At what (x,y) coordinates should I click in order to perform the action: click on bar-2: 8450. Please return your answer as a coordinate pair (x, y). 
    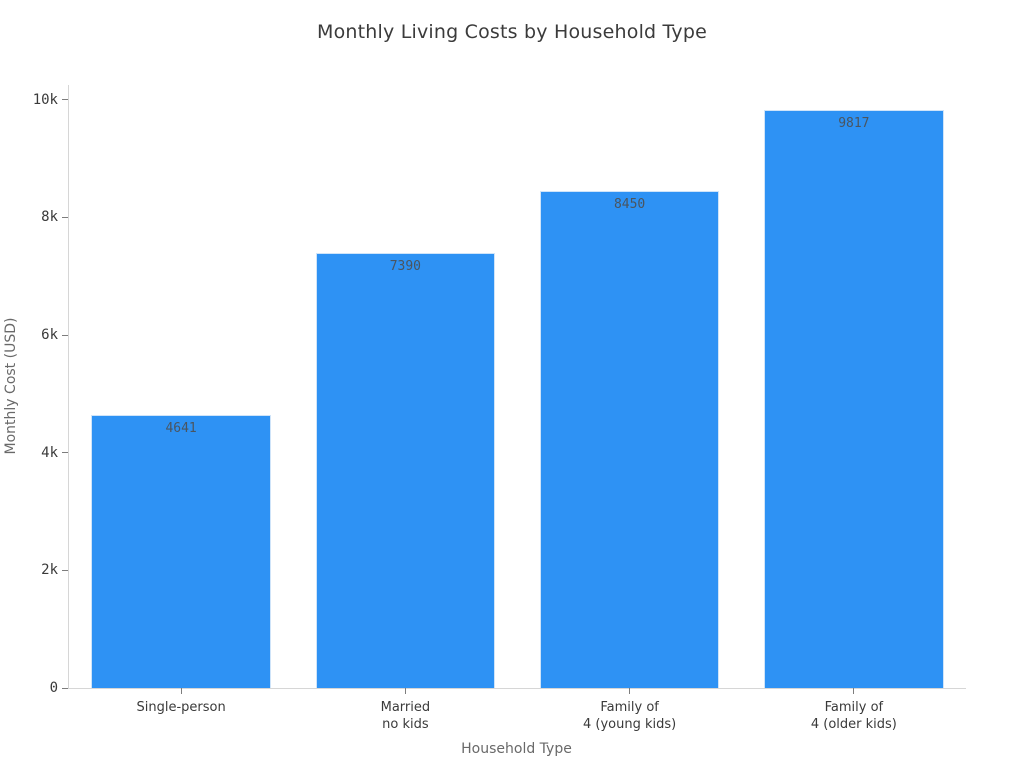
    Looking at the image, I should click on (629, 439).